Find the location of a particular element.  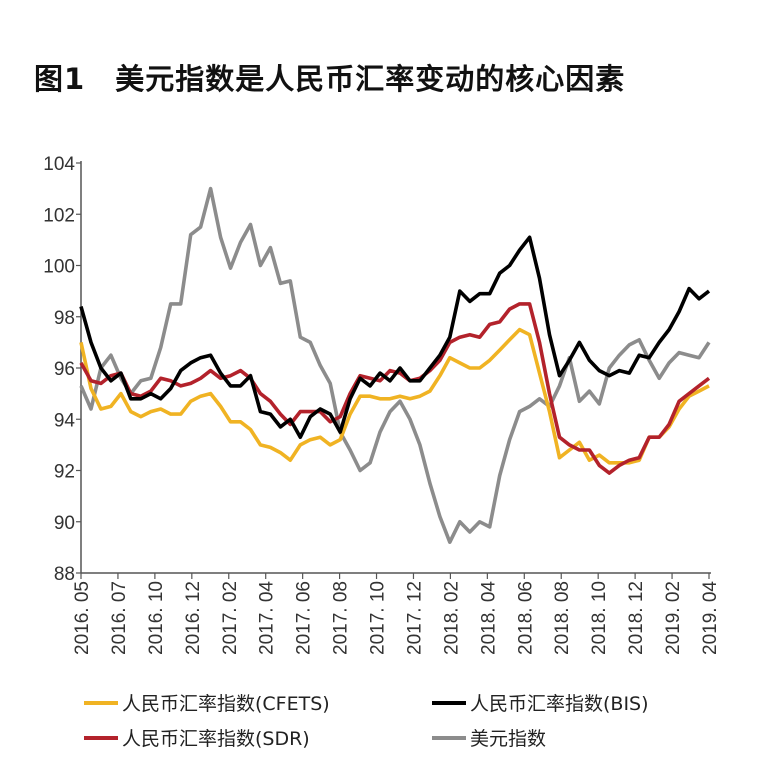

x-tick-label: 2019. 04 is located at coordinates (710, 618).